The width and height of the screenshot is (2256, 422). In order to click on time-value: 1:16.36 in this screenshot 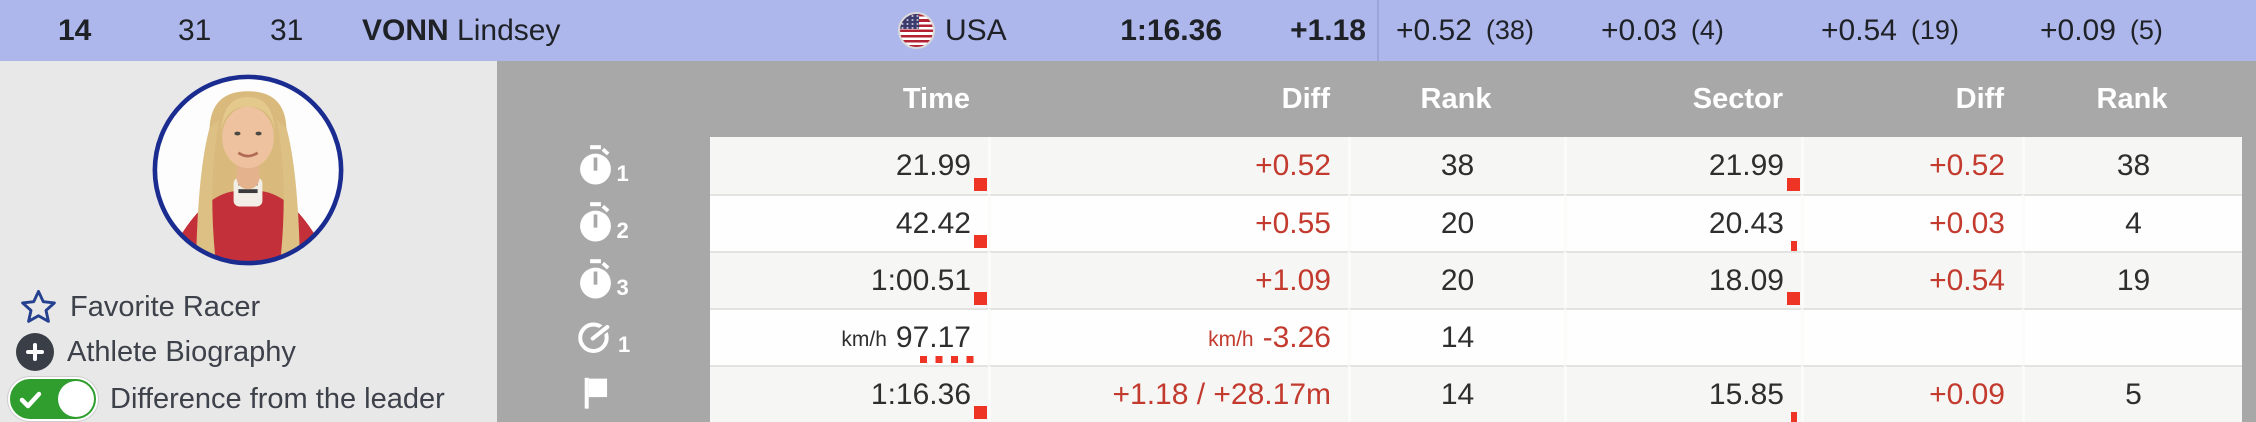, I will do `click(920, 394)`.